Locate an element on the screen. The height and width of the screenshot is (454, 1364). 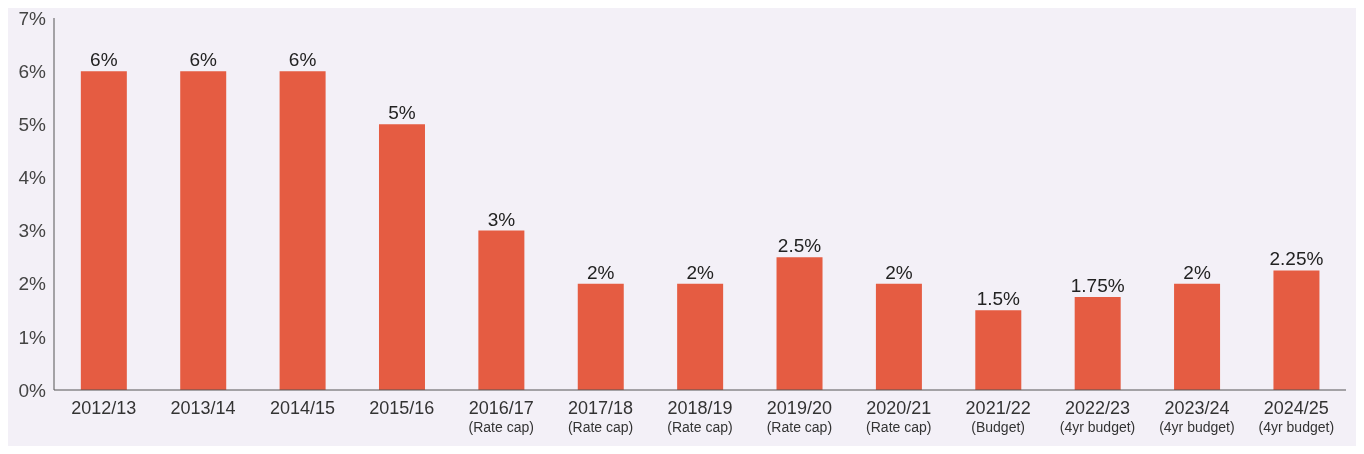
x-tick-label: 2018/19 (Rate cap) is located at coordinates (700, 416).